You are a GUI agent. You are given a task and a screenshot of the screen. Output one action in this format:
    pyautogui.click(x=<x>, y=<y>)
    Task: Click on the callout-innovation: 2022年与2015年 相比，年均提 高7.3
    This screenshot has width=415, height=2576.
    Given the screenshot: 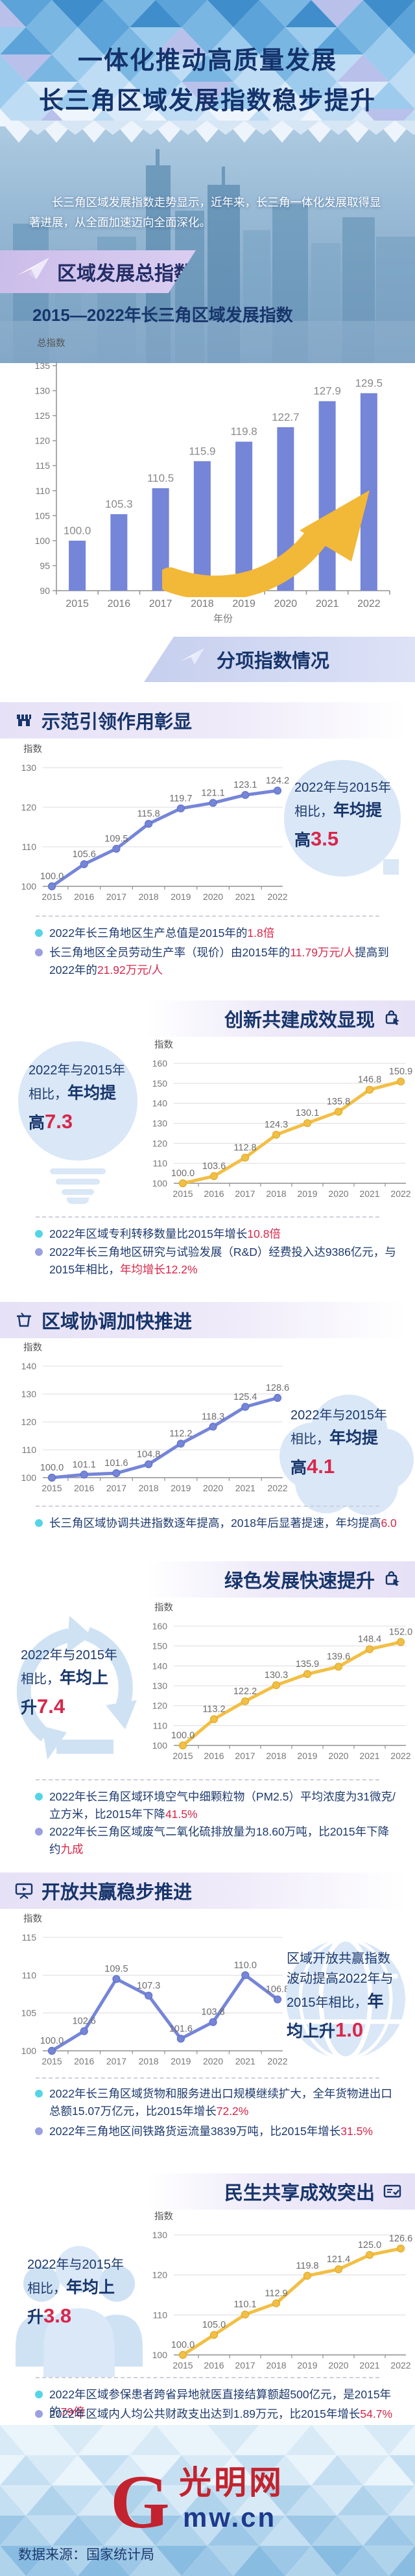 What is the action you would take?
    pyautogui.click(x=77, y=1101)
    